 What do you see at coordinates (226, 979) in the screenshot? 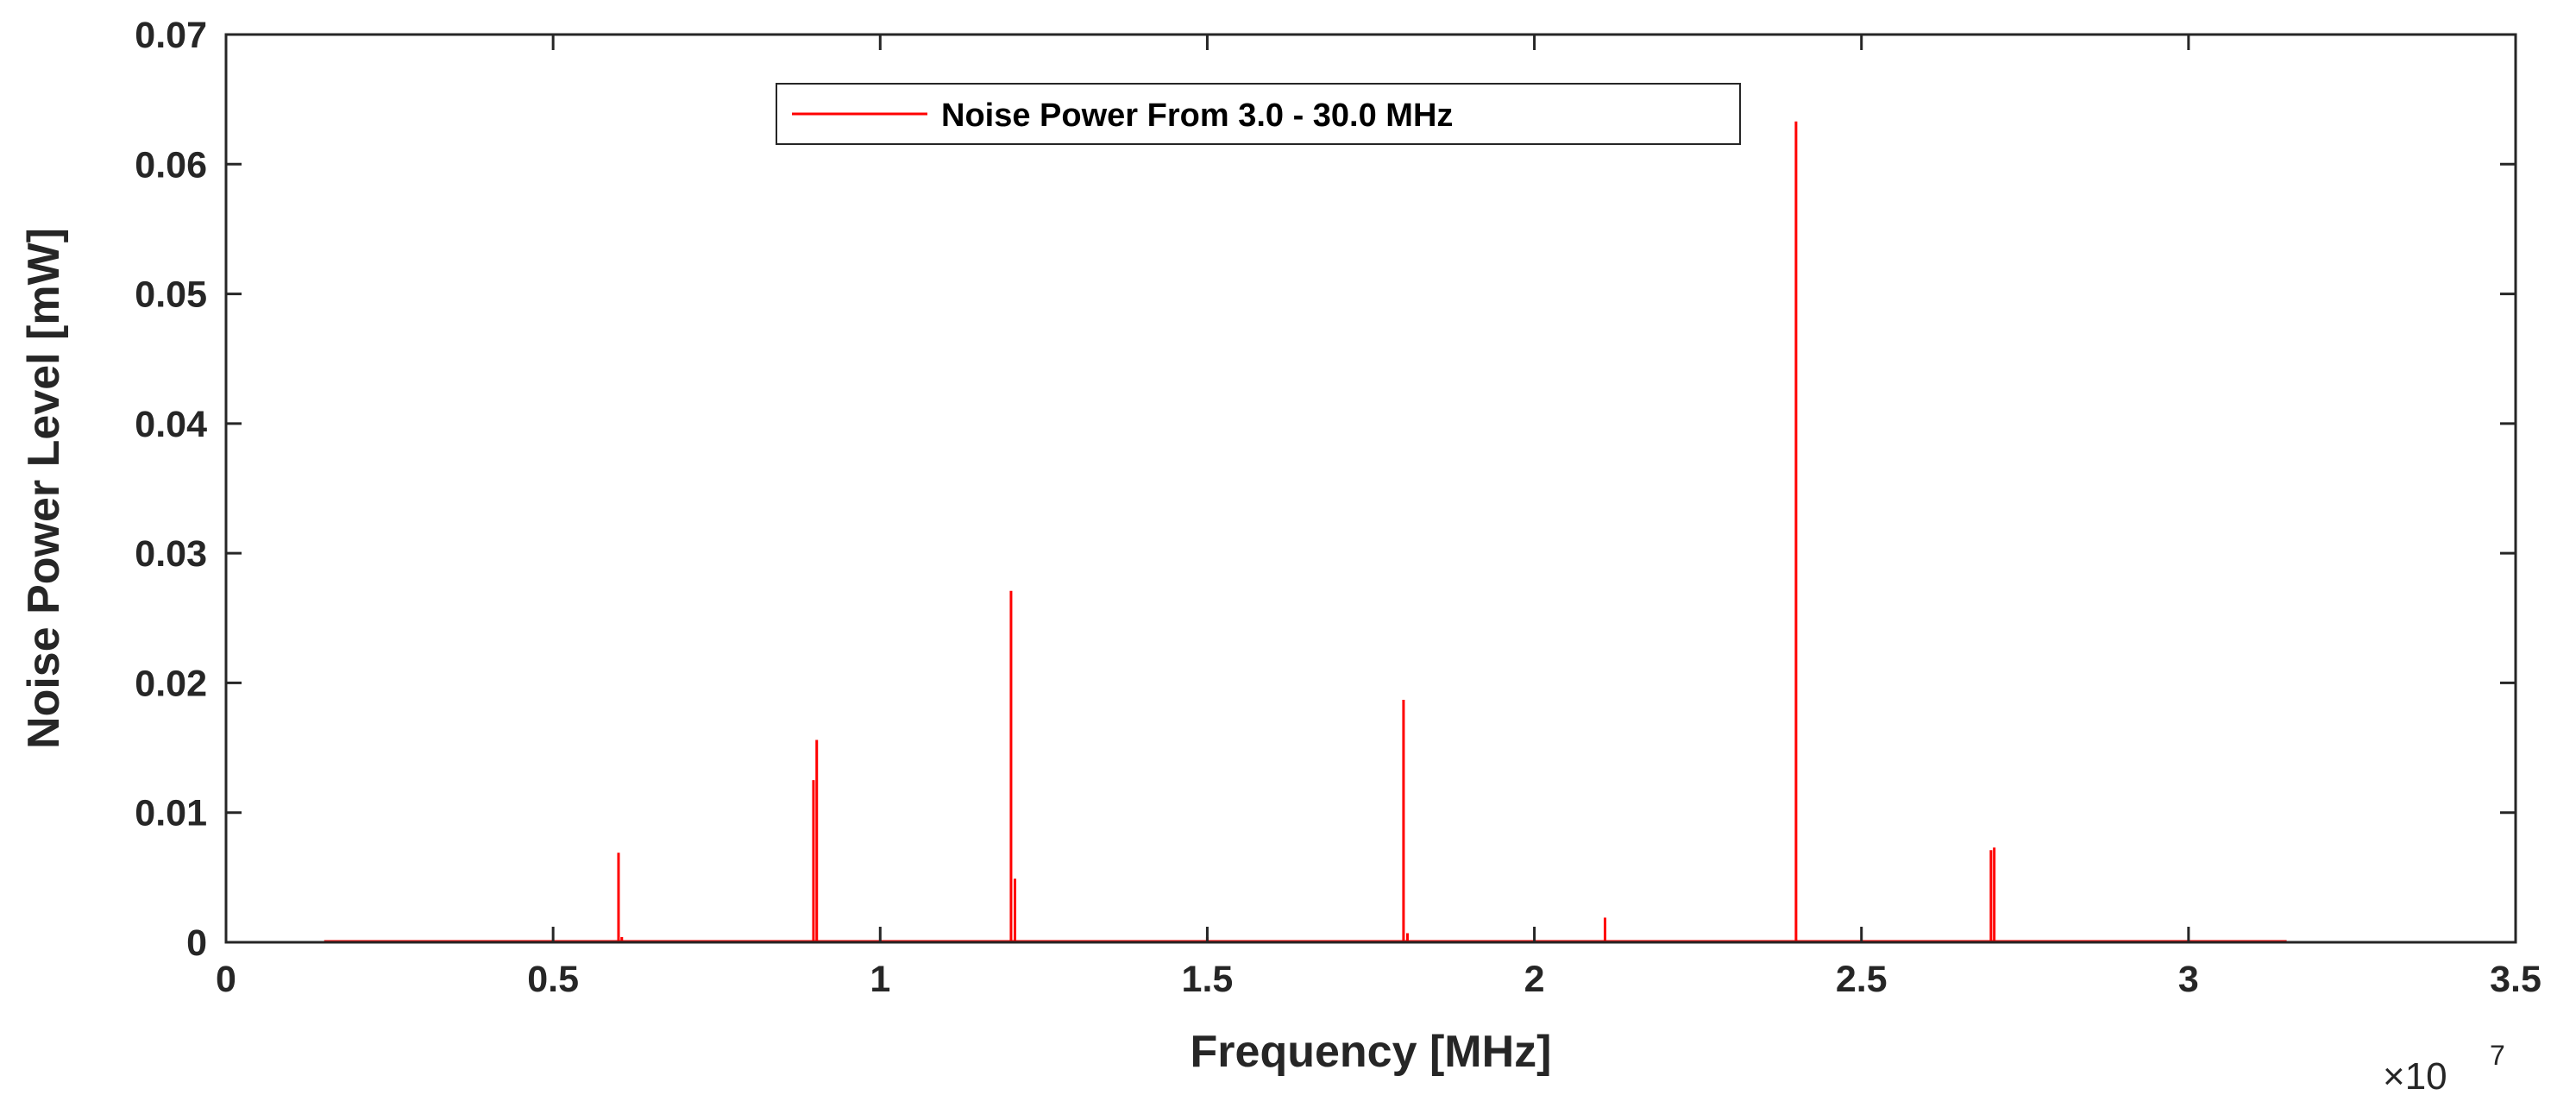
I see `x-tick-label: 0` at bounding box center [226, 979].